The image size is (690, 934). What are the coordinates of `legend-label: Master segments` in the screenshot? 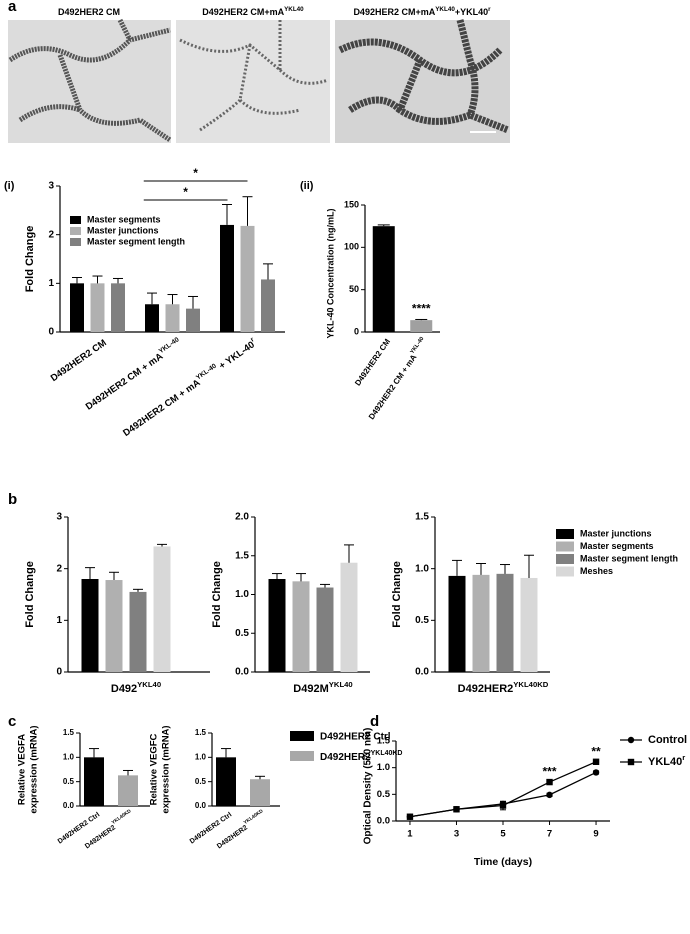 It's located at (617, 546).